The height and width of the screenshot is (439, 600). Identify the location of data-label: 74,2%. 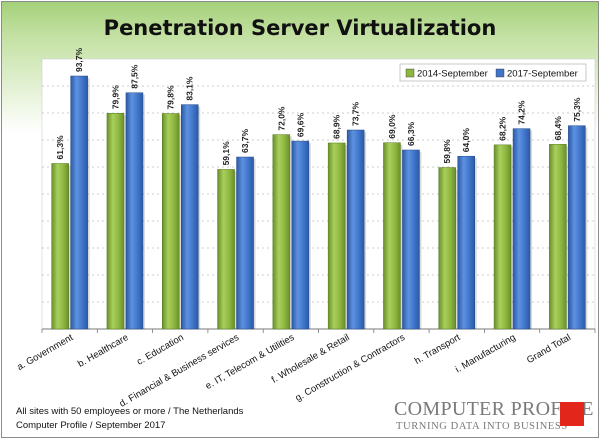
(522, 112).